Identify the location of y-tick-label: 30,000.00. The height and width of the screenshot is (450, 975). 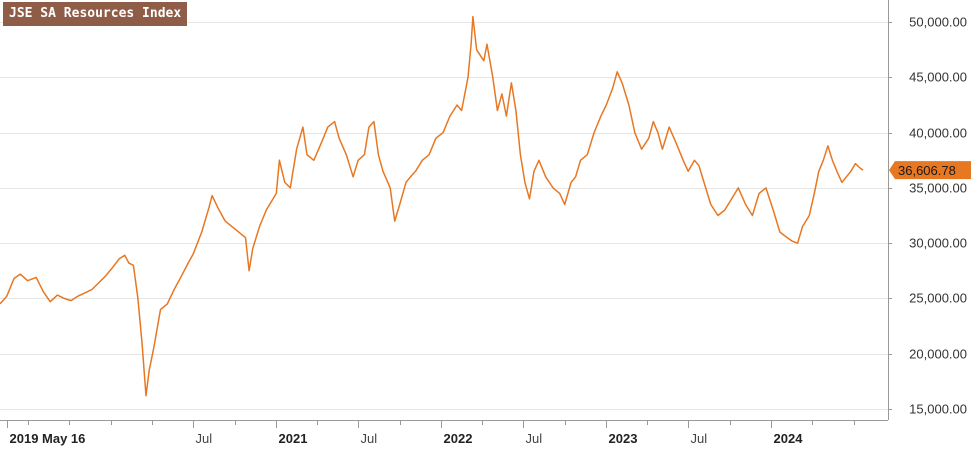
(938, 243).